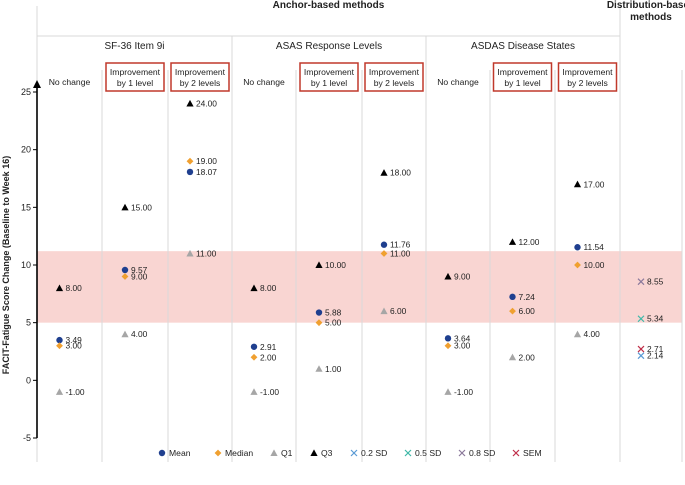 Image resolution: width=685 pixels, height=485 pixels. What do you see at coordinates (462, 338) in the screenshot?
I see `point-label-mean: 3.64` at bounding box center [462, 338].